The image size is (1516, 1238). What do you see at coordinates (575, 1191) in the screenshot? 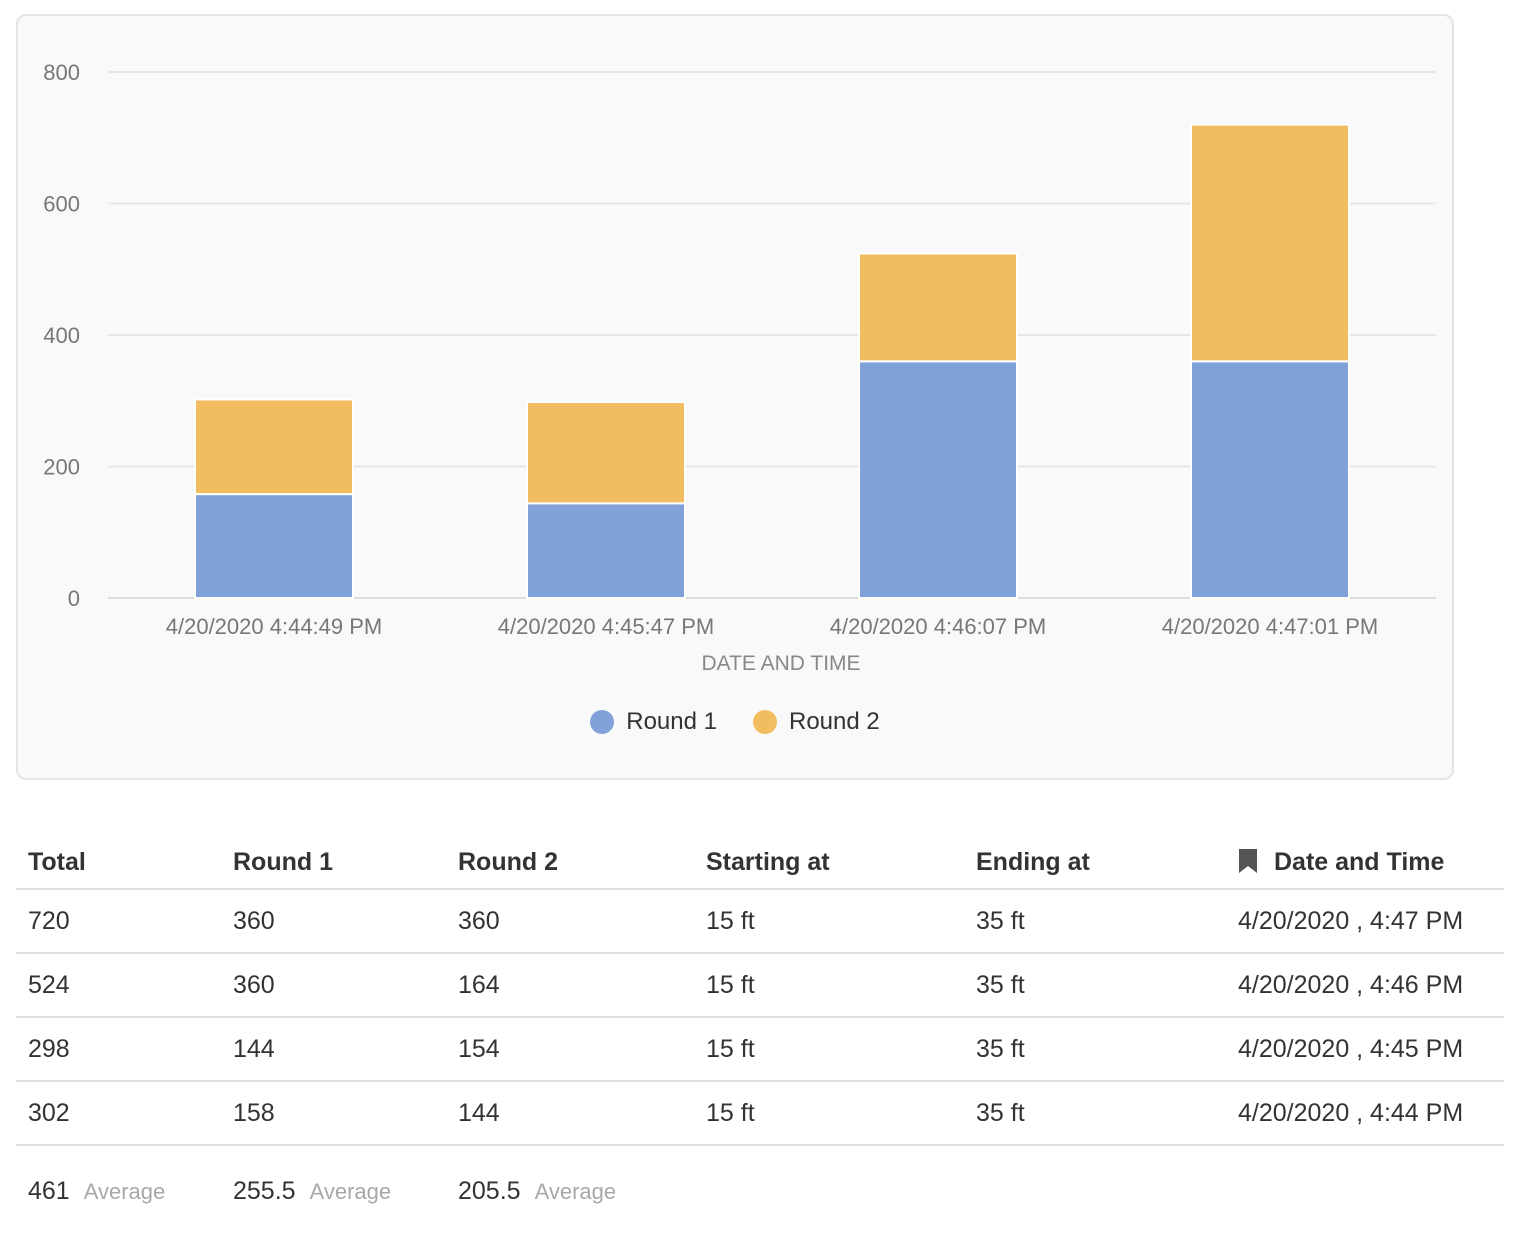
I see `summary-round-2-label: Average` at bounding box center [575, 1191].